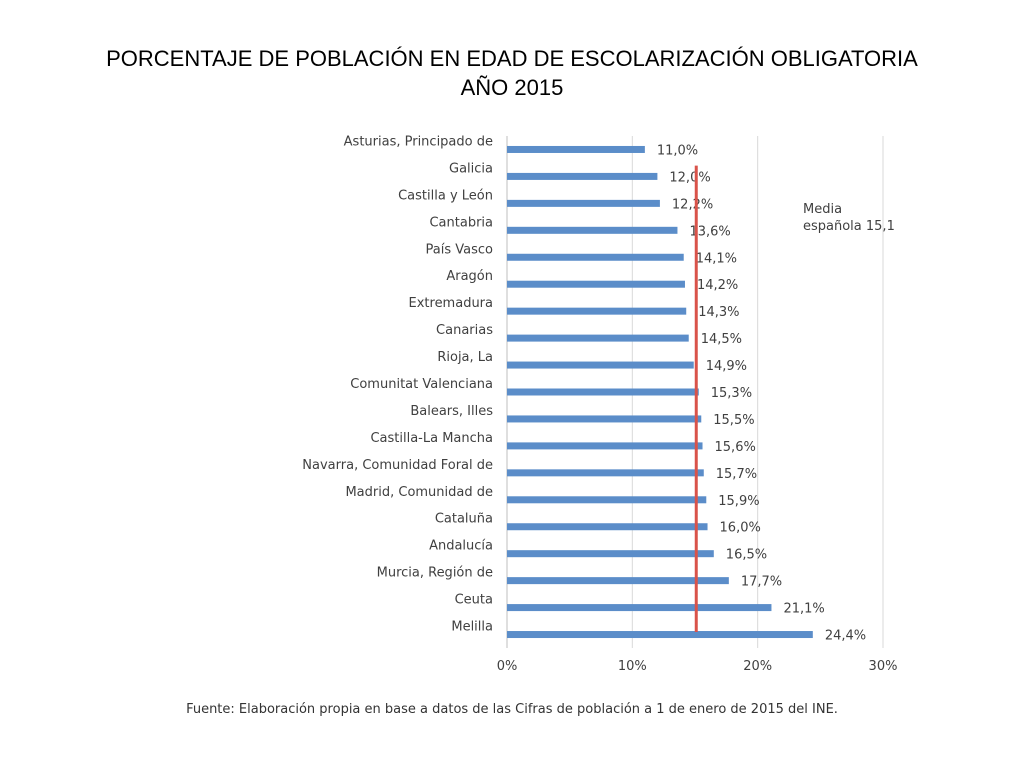  Describe the element at coordinates (632, 666) in the screenshot. I see `x-tick-label-1: 10%` at that location.